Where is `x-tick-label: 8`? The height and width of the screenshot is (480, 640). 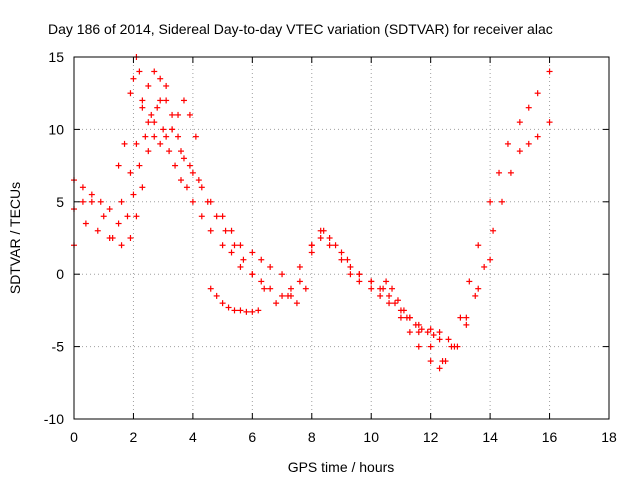 x-tick-label: 8 is located at coordinates (312, 437).